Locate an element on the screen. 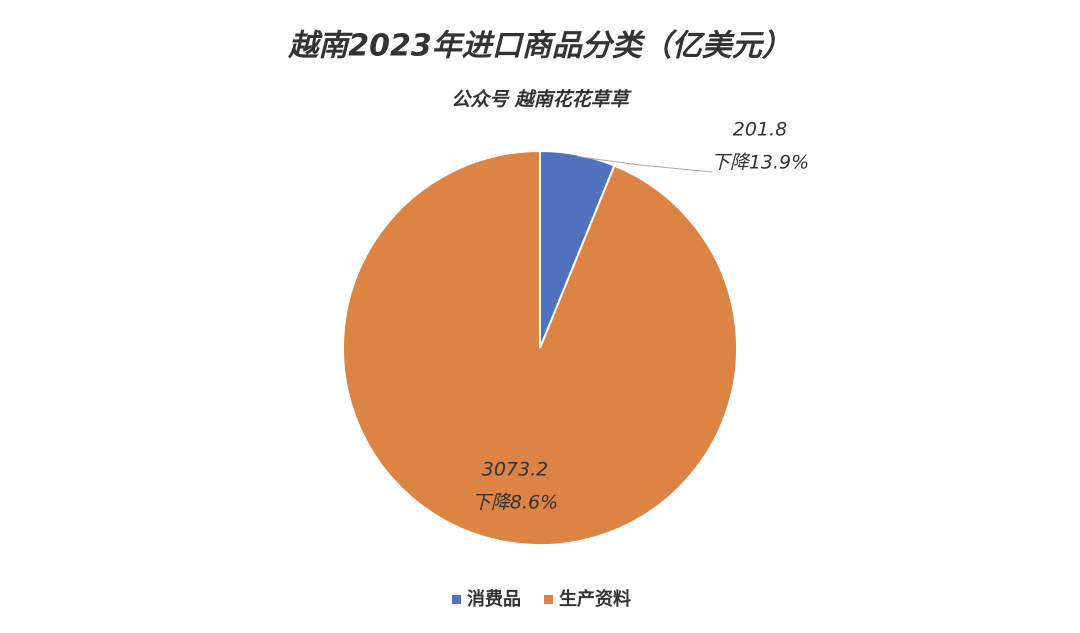  legend-label: 生产资料 is located at coordinates (595, 599).